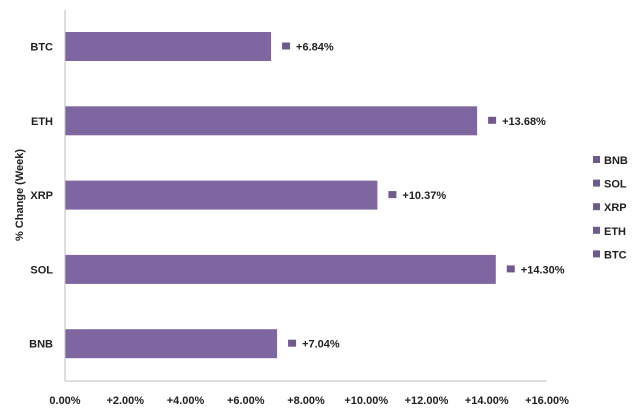 This screenshot has width=633, height=412. What do you see at coordinates (292, 343) in the screenshot?
I see `data-label-marker-bnb` at bounding box center [292, 343].